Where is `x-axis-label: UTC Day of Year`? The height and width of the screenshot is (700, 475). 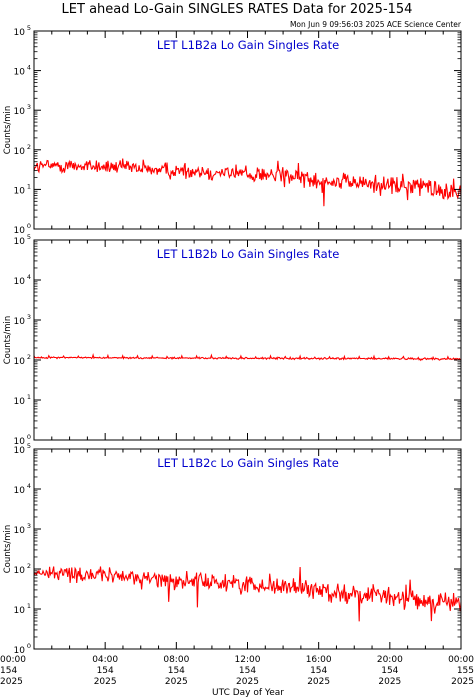
x-axis-label: UTC Day of Year is located at coordinates (248, 693).